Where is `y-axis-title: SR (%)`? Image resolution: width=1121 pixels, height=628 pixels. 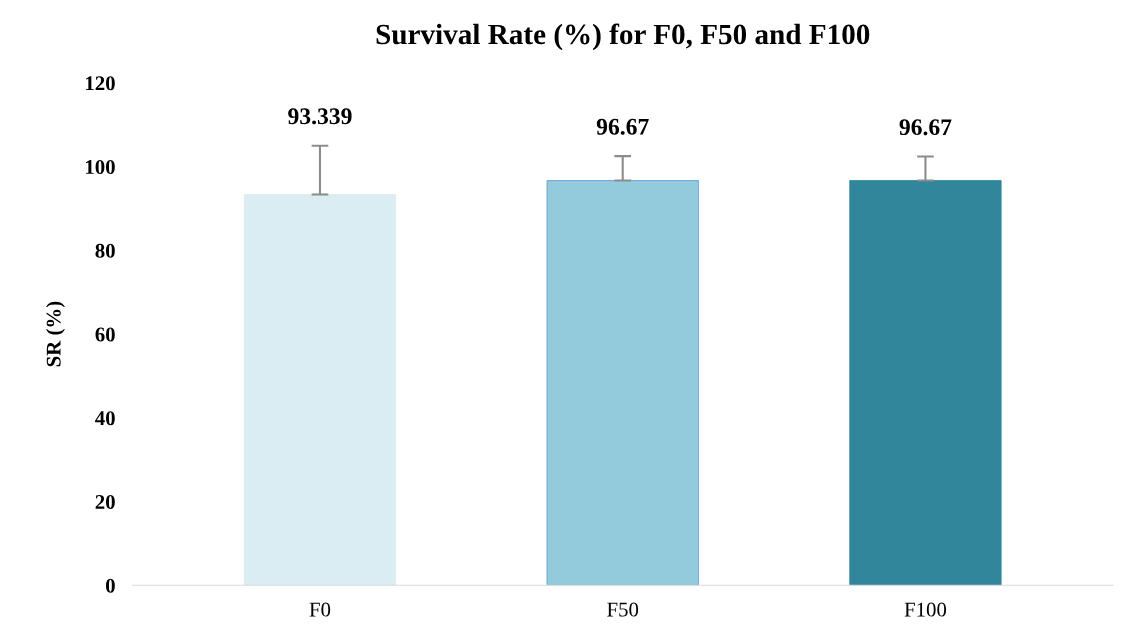 y-axis-title: SR (%) is located at coordinates (55, 334).